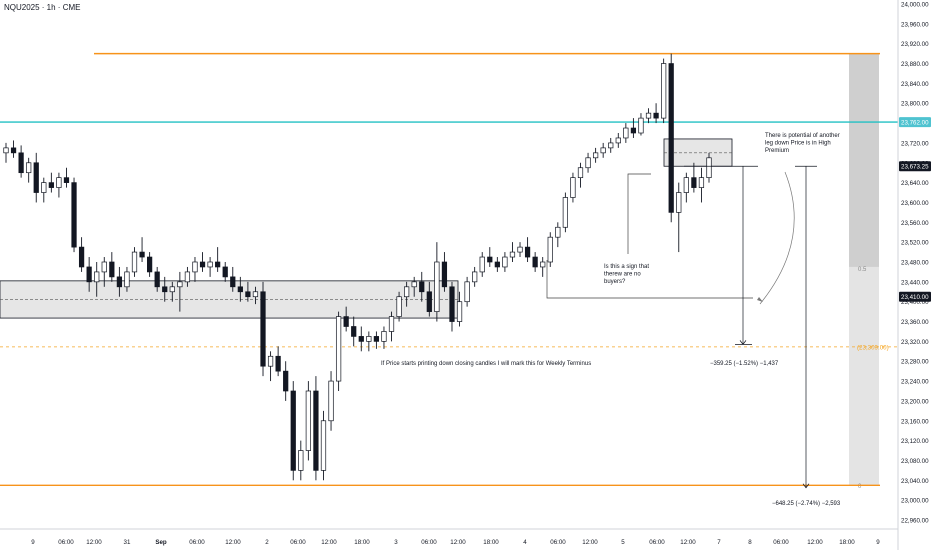  I want to click on price-tag-dashed: (23,309.00), so click(873, 347).